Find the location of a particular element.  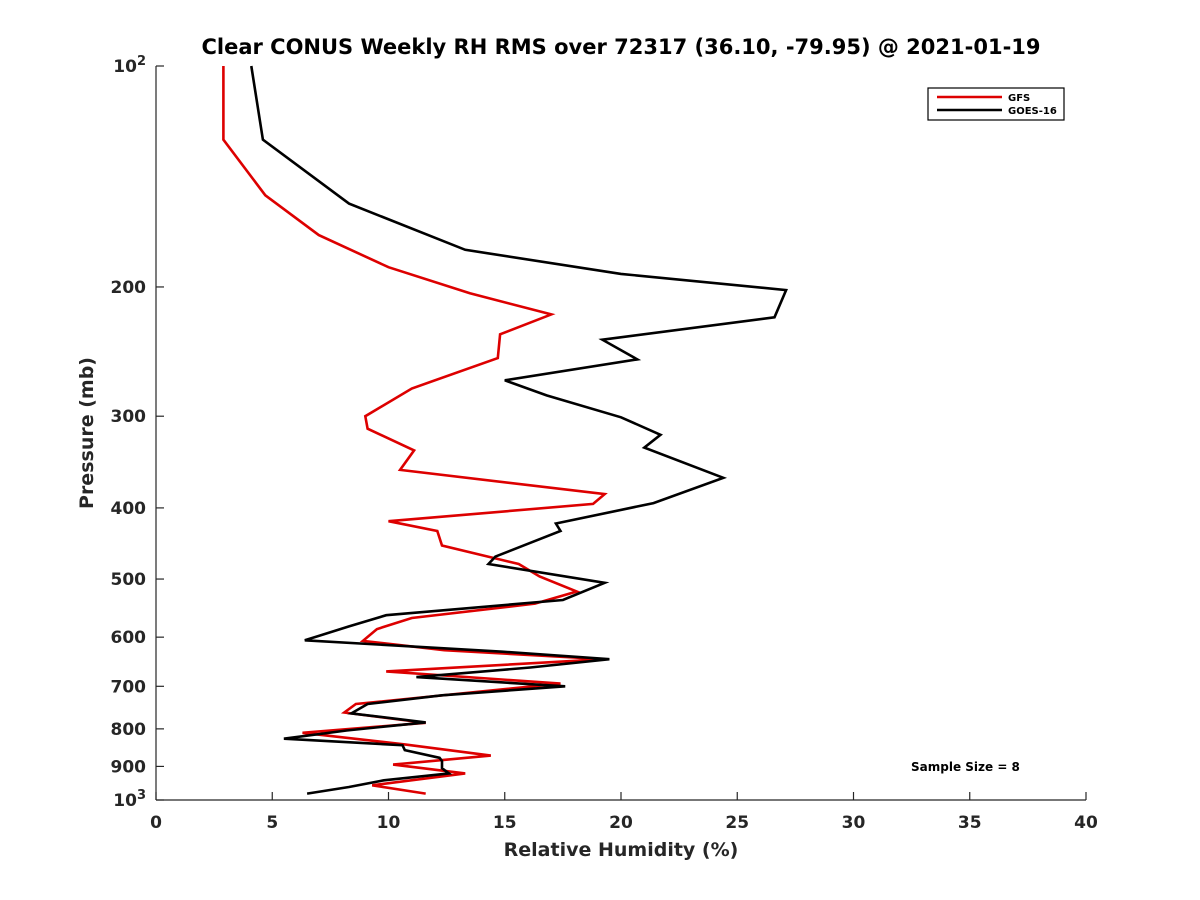

x-tick-label: 40 is located at coordinates (1086, 823).